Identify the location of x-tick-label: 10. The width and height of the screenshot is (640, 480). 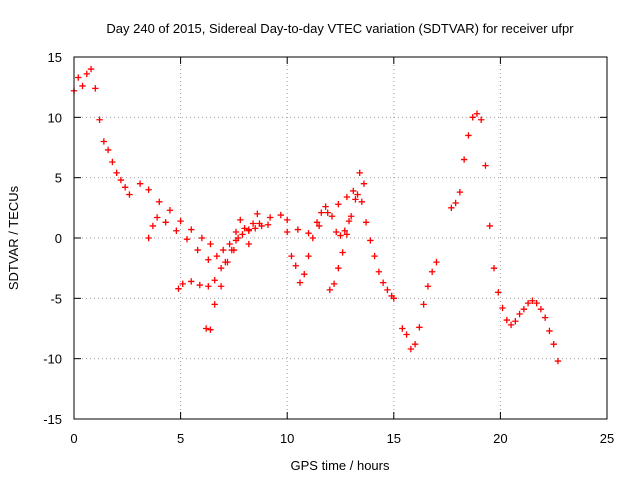
(287, 438).